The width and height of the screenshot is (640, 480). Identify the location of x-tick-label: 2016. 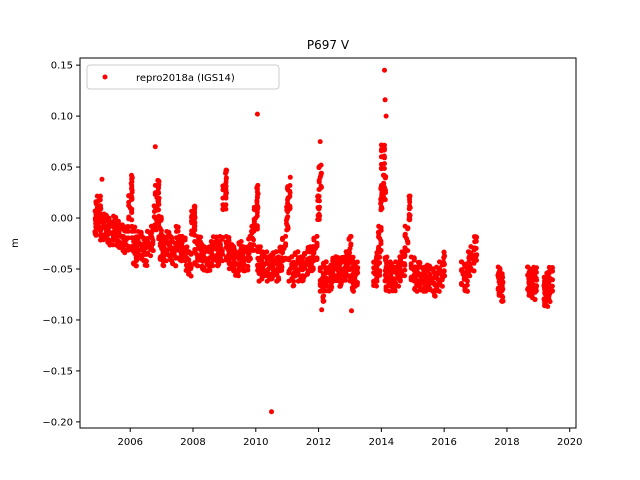
(443, 442).